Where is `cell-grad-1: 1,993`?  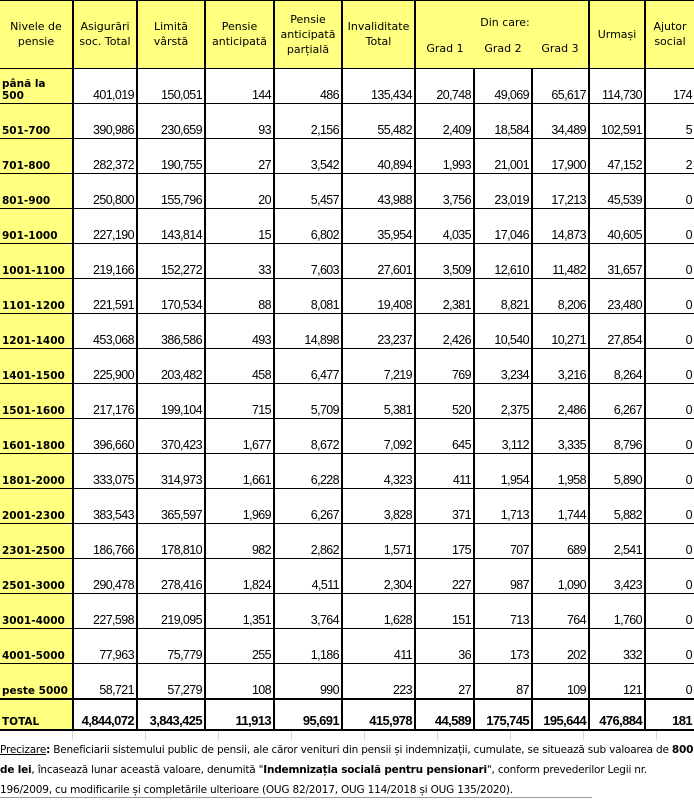 cell-grad-1: 1,993 is located at coordinates (444, 156).